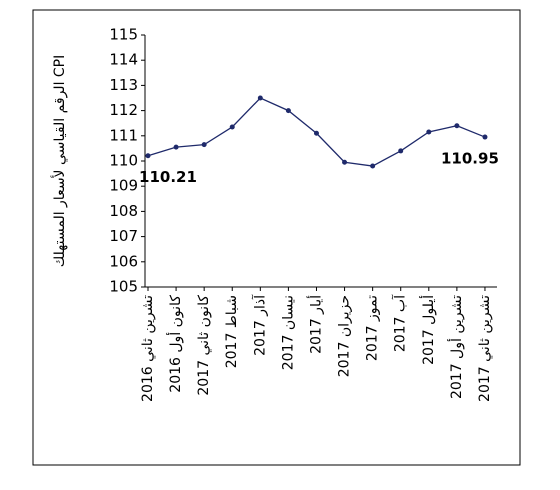 This screenshot has height=490, width=560. Describe the element at coordinates (400, 323) in the screenshot. I see `x-tick-label: آب 2017` at that location.